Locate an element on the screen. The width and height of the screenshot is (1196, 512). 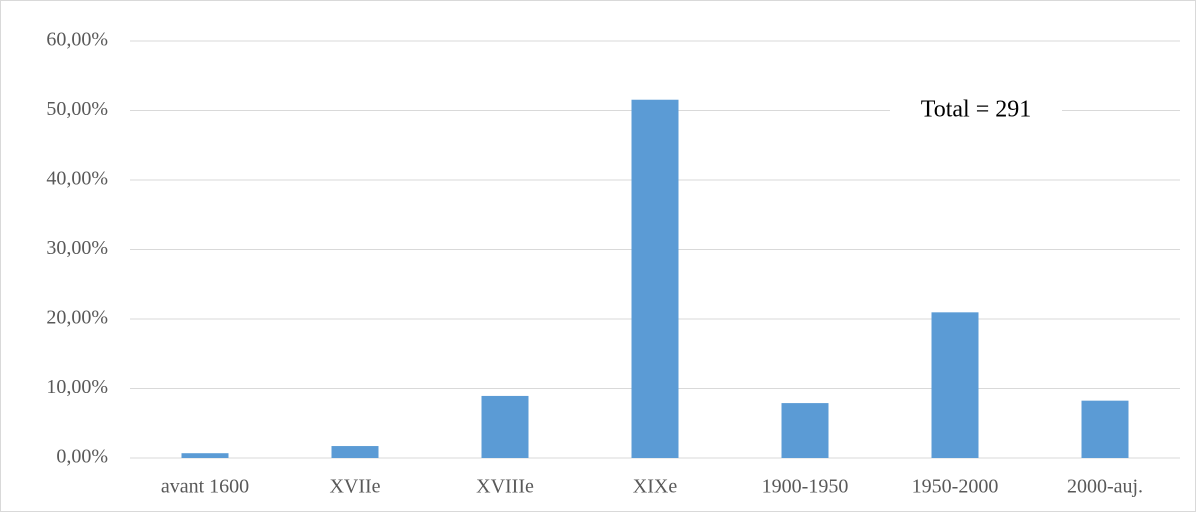
x-tick-label: XVIIIe is located at coordinates (505, 487).